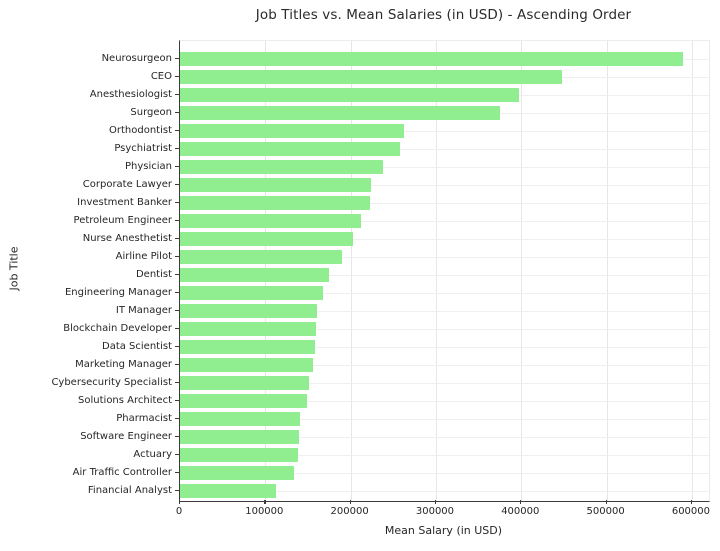 The image size is (720, 551). I want to click on y-tick-label: Cybersecurity Specialist, so click(111, 382).